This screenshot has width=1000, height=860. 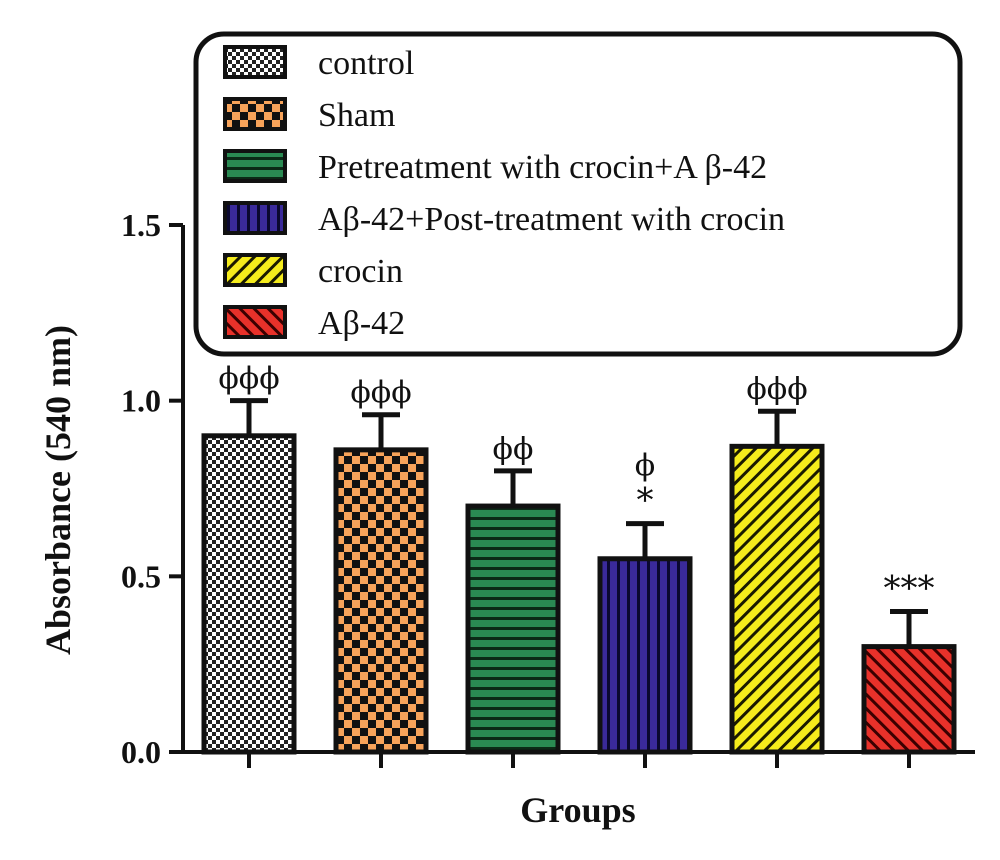 What do you see at coordinates (551, 219) in the screenshot?
I see `legend-label: Aβ-42+Post-treatment with crocin` at bounding box center [551, 219].